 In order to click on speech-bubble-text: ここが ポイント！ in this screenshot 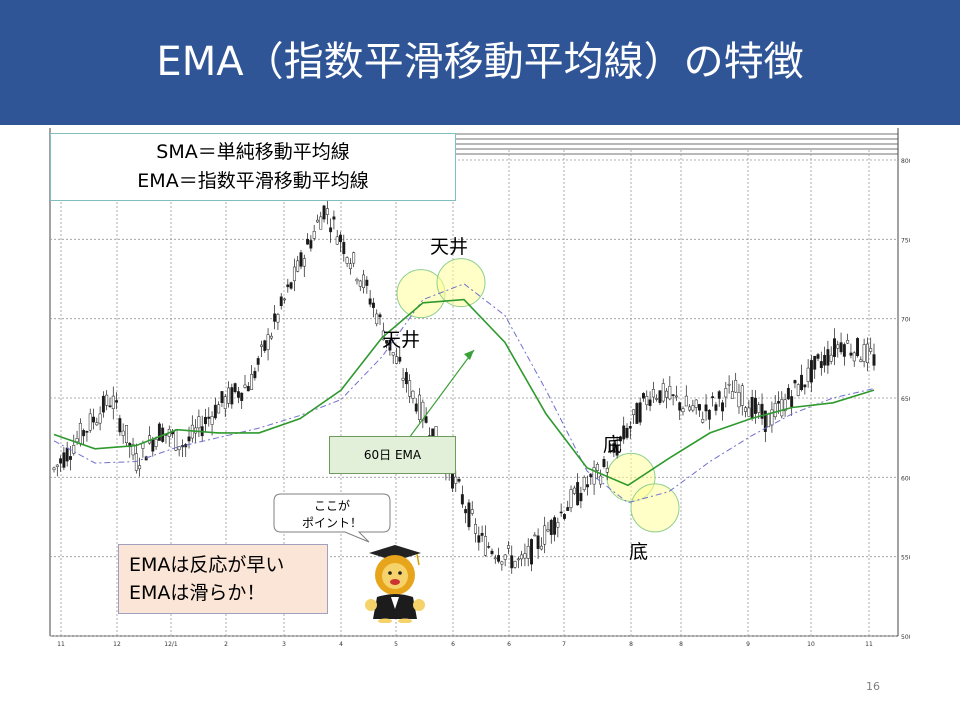, I will do `click(332, 515)`.